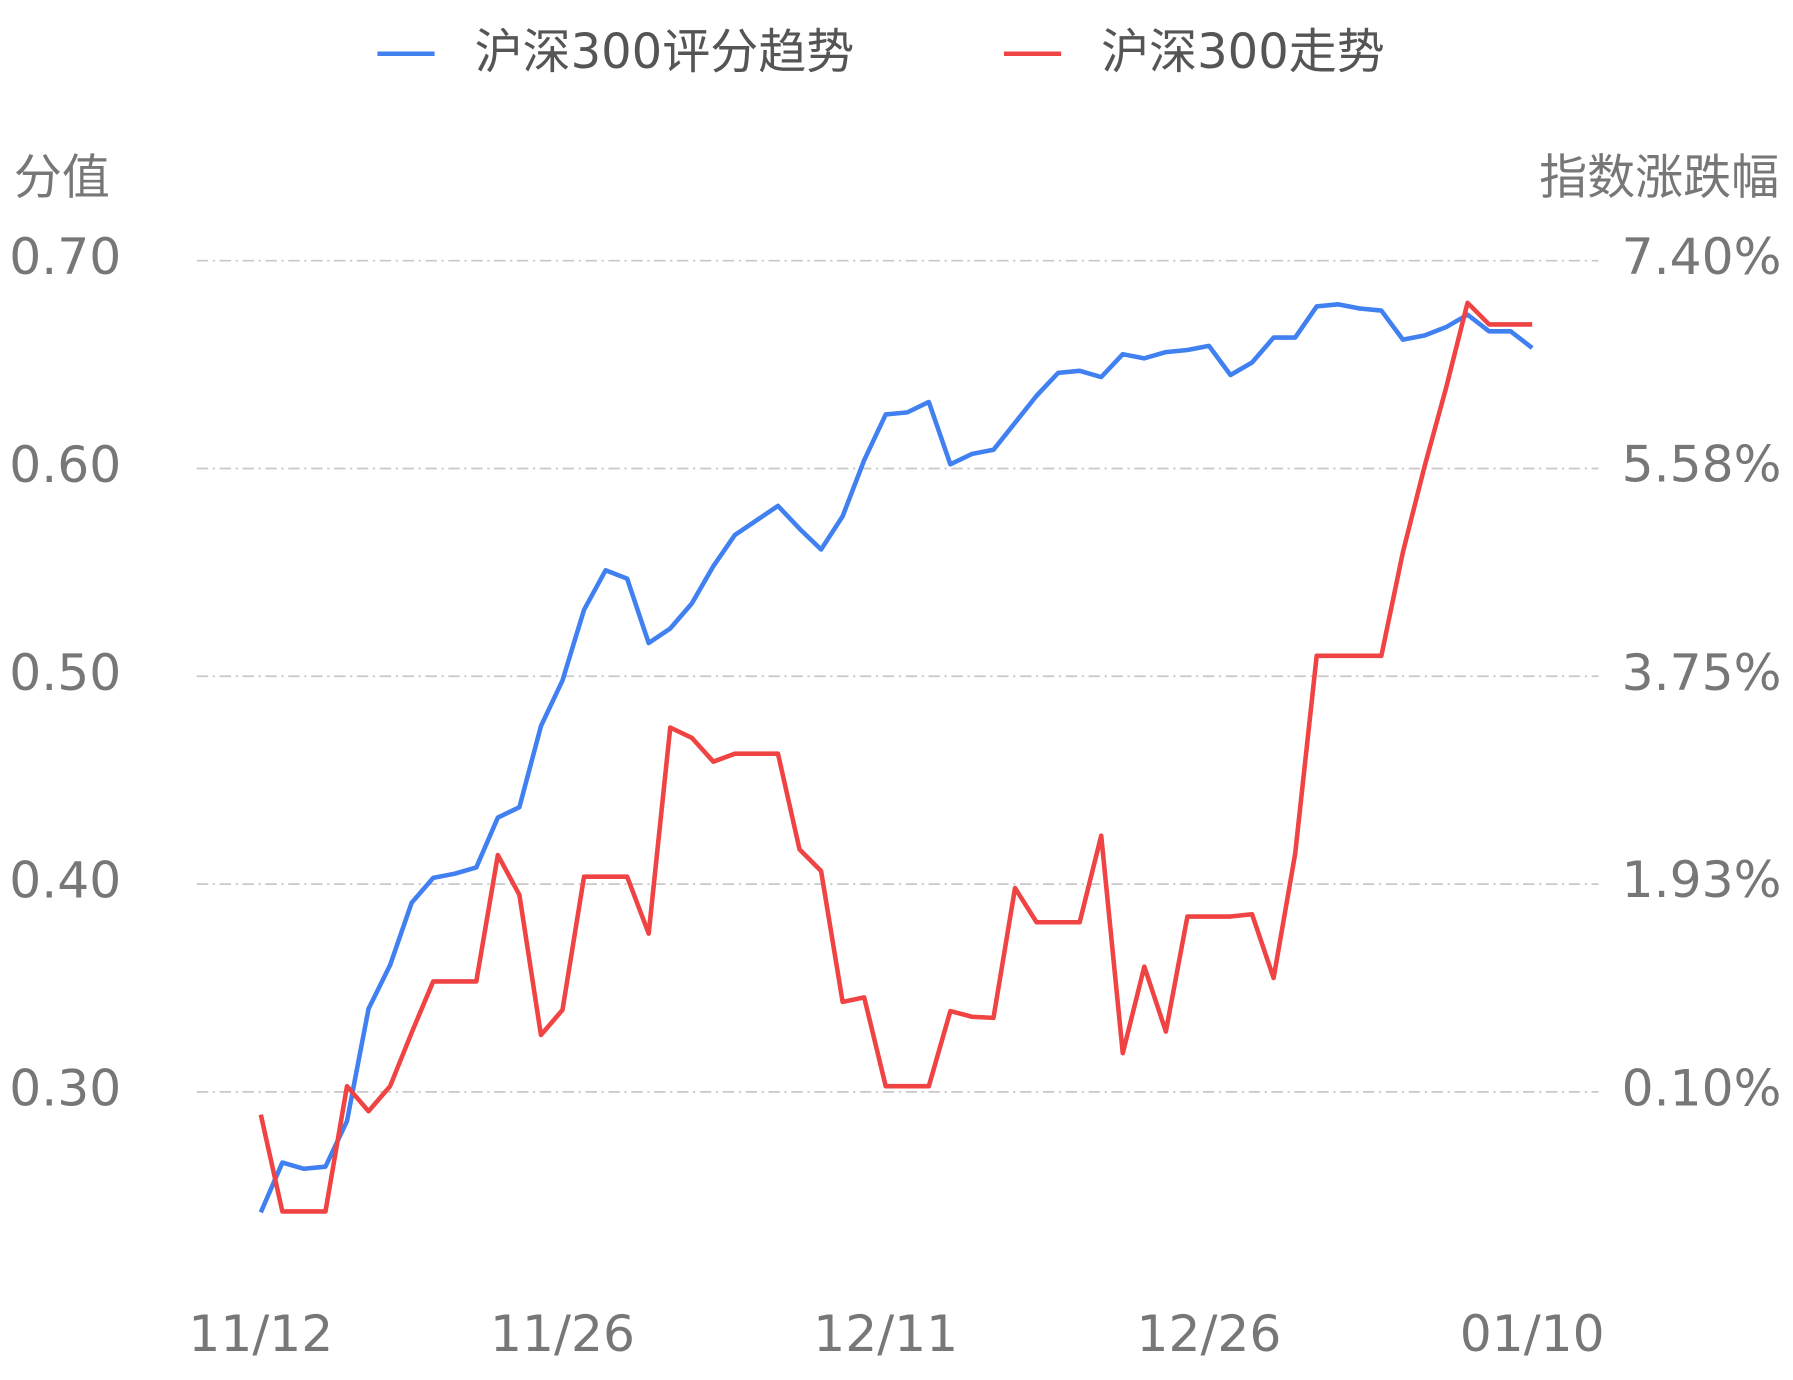 The image size is (1793, 1380). What do you see at coordinates (1702, 256) in the screenshot?
I see `y2-tick-label: 7.40%` at bounding box center [1702, 256].